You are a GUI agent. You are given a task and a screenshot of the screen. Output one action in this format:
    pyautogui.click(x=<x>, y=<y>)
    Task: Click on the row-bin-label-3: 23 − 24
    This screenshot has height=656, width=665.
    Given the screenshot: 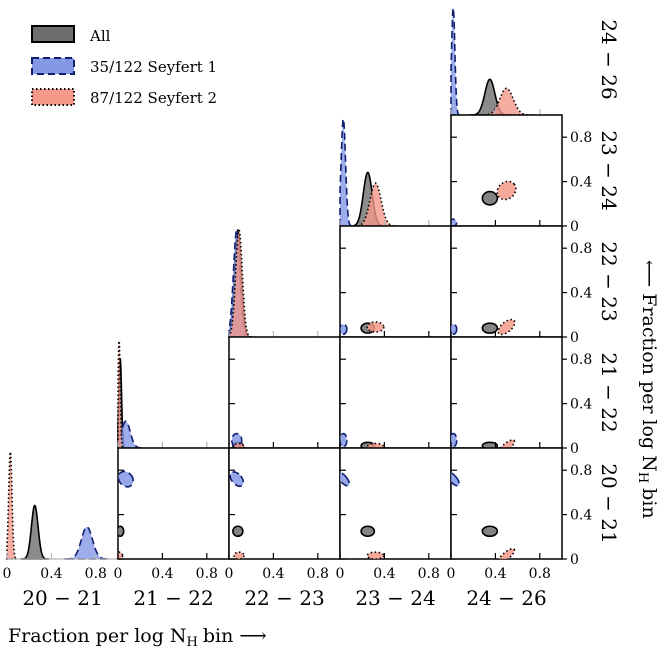 What is the action you would take?
    pyautogui.click(x=609, y=170)
    